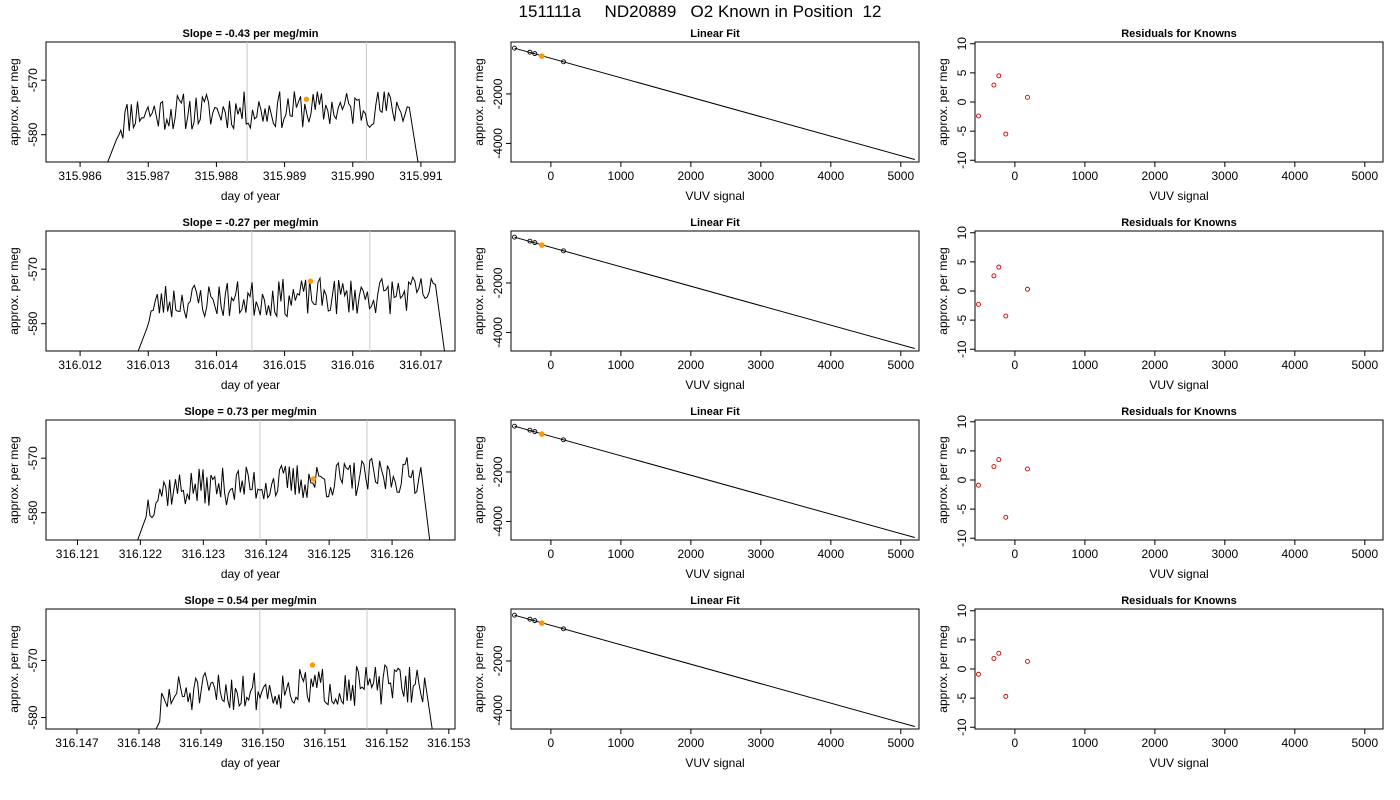 The width and height of the screenshot is (1400, 800). Describe the element at coordinates (449, 743) in the screenshot. I see `x-tick-label: 316.153` at that location.